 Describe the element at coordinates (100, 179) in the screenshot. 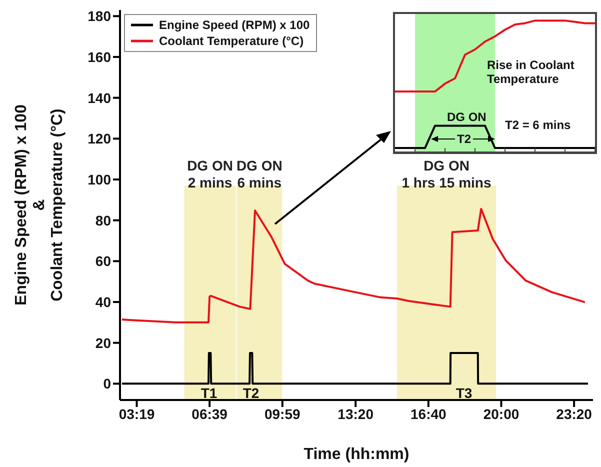

I see `y-tick-label: 100` at that location.